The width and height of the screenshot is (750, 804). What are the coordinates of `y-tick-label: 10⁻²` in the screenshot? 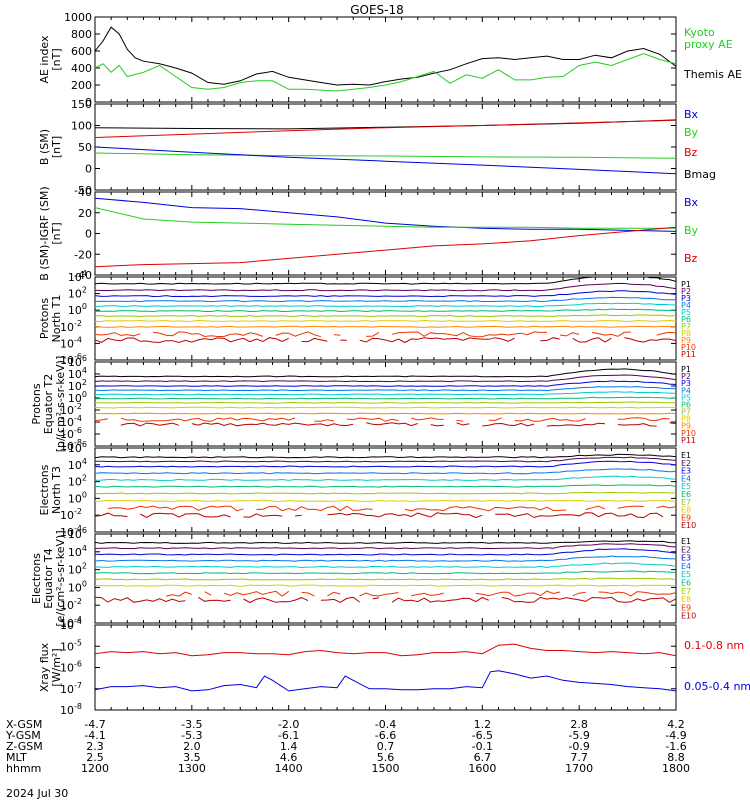 It's located at (71, 326).